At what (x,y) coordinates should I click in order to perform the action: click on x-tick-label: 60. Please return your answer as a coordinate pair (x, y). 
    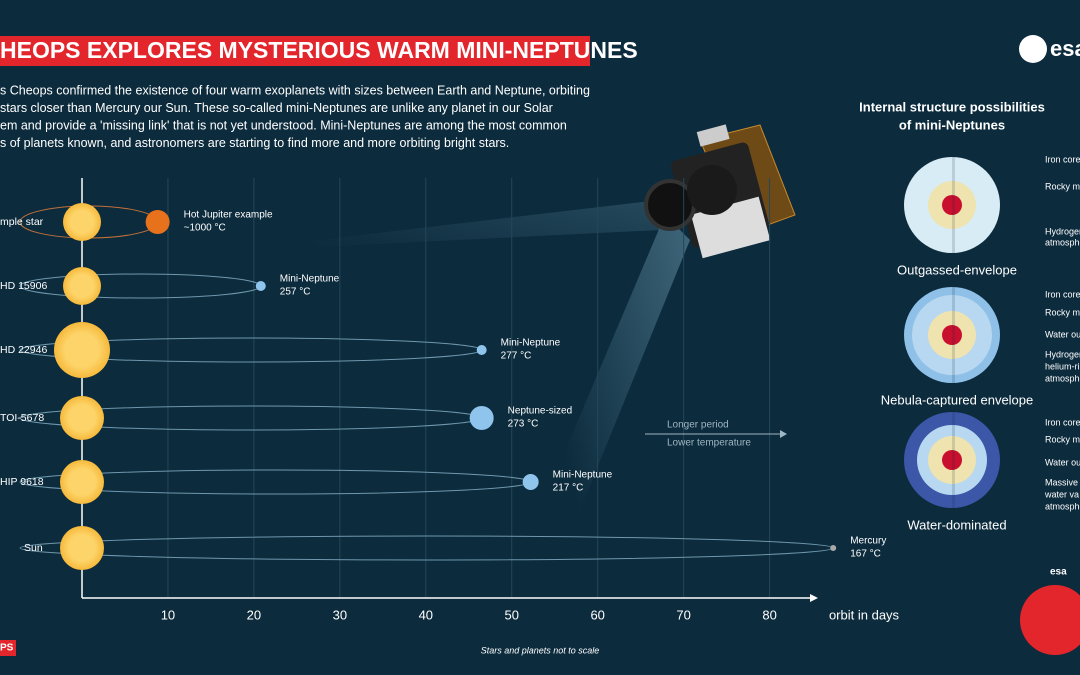
    Looking at the image, I should click on (597, 614).